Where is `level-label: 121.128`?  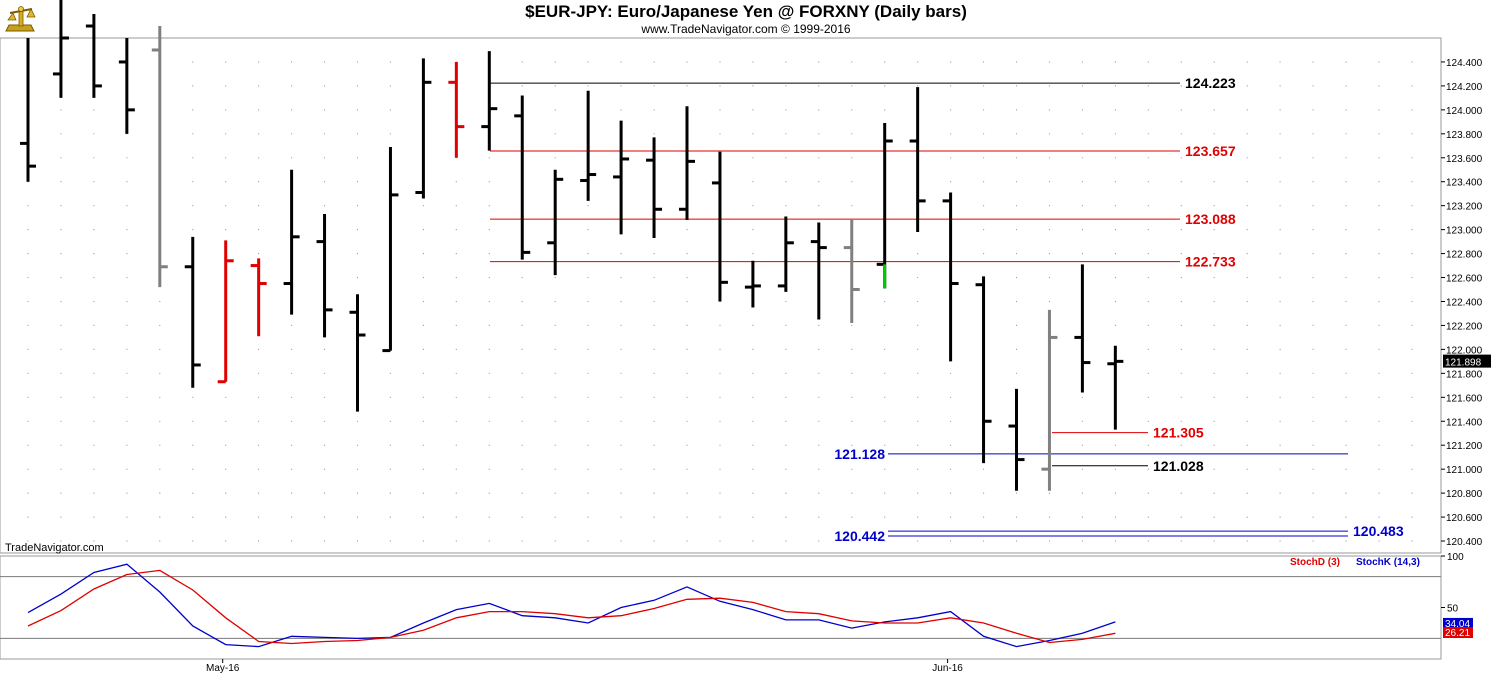
level-label: 121.128 is located at coordinates (859, 454).